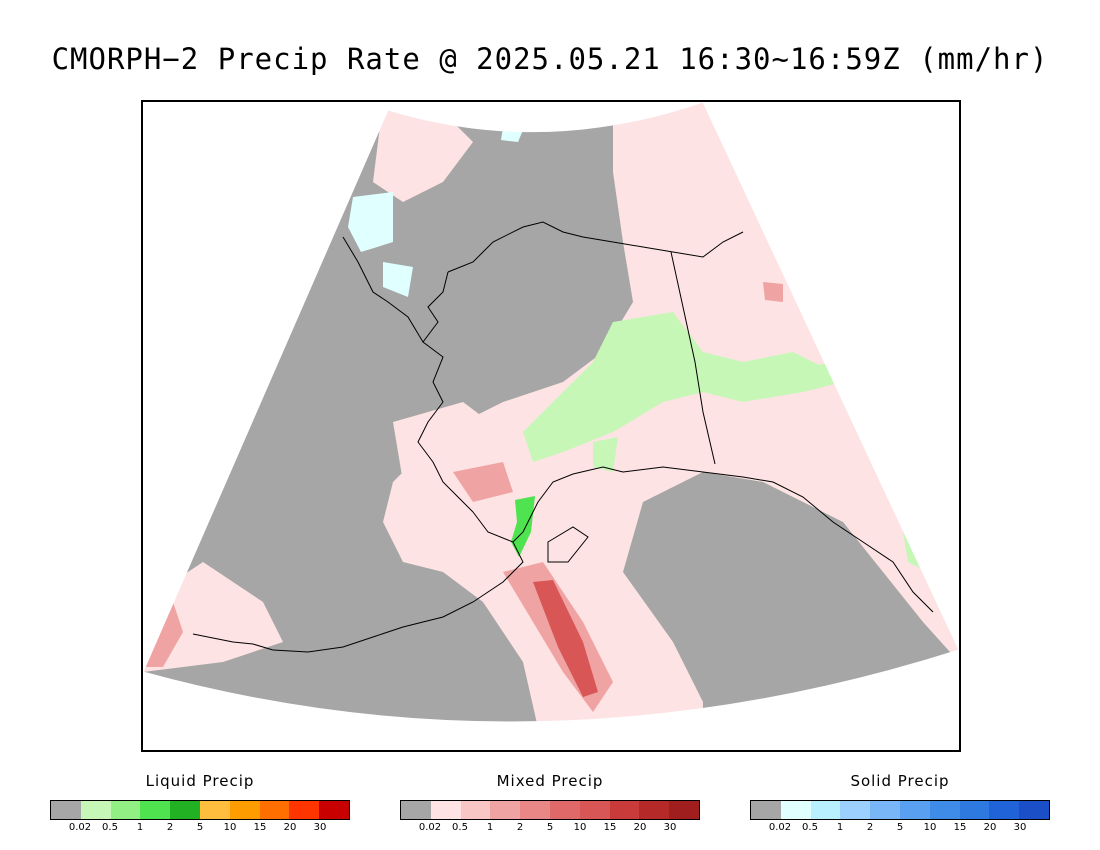  What do you see at coordinates (445, 392) in the screenshot?
I see `alaska-west-coast` at bounding box center [445, 392].